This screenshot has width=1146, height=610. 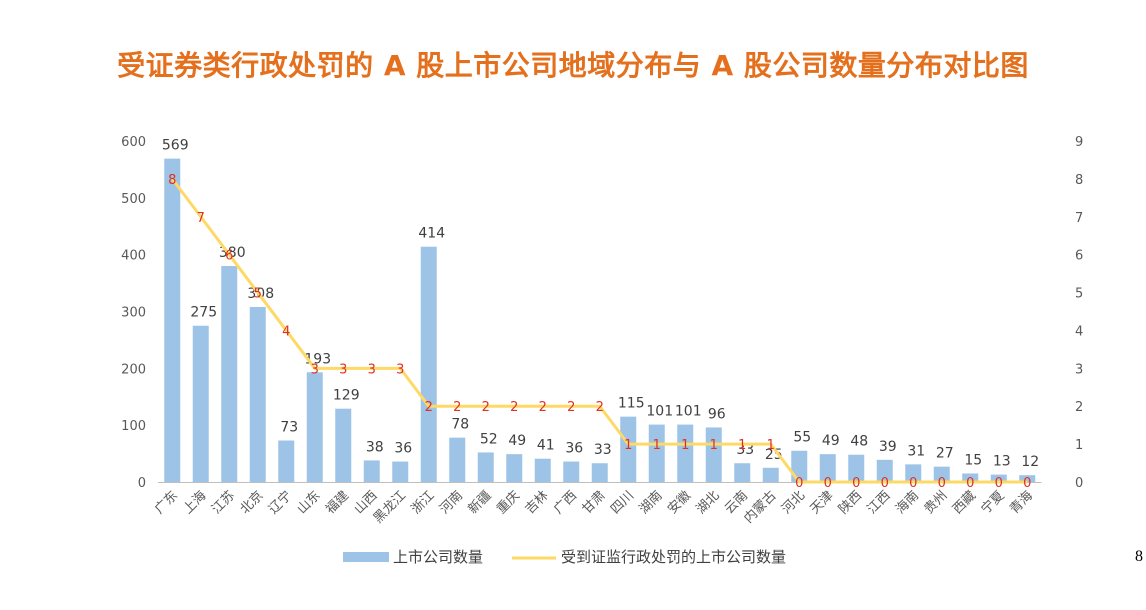 I want to click on bar-value-label: 569, so click(x=175, y=146).